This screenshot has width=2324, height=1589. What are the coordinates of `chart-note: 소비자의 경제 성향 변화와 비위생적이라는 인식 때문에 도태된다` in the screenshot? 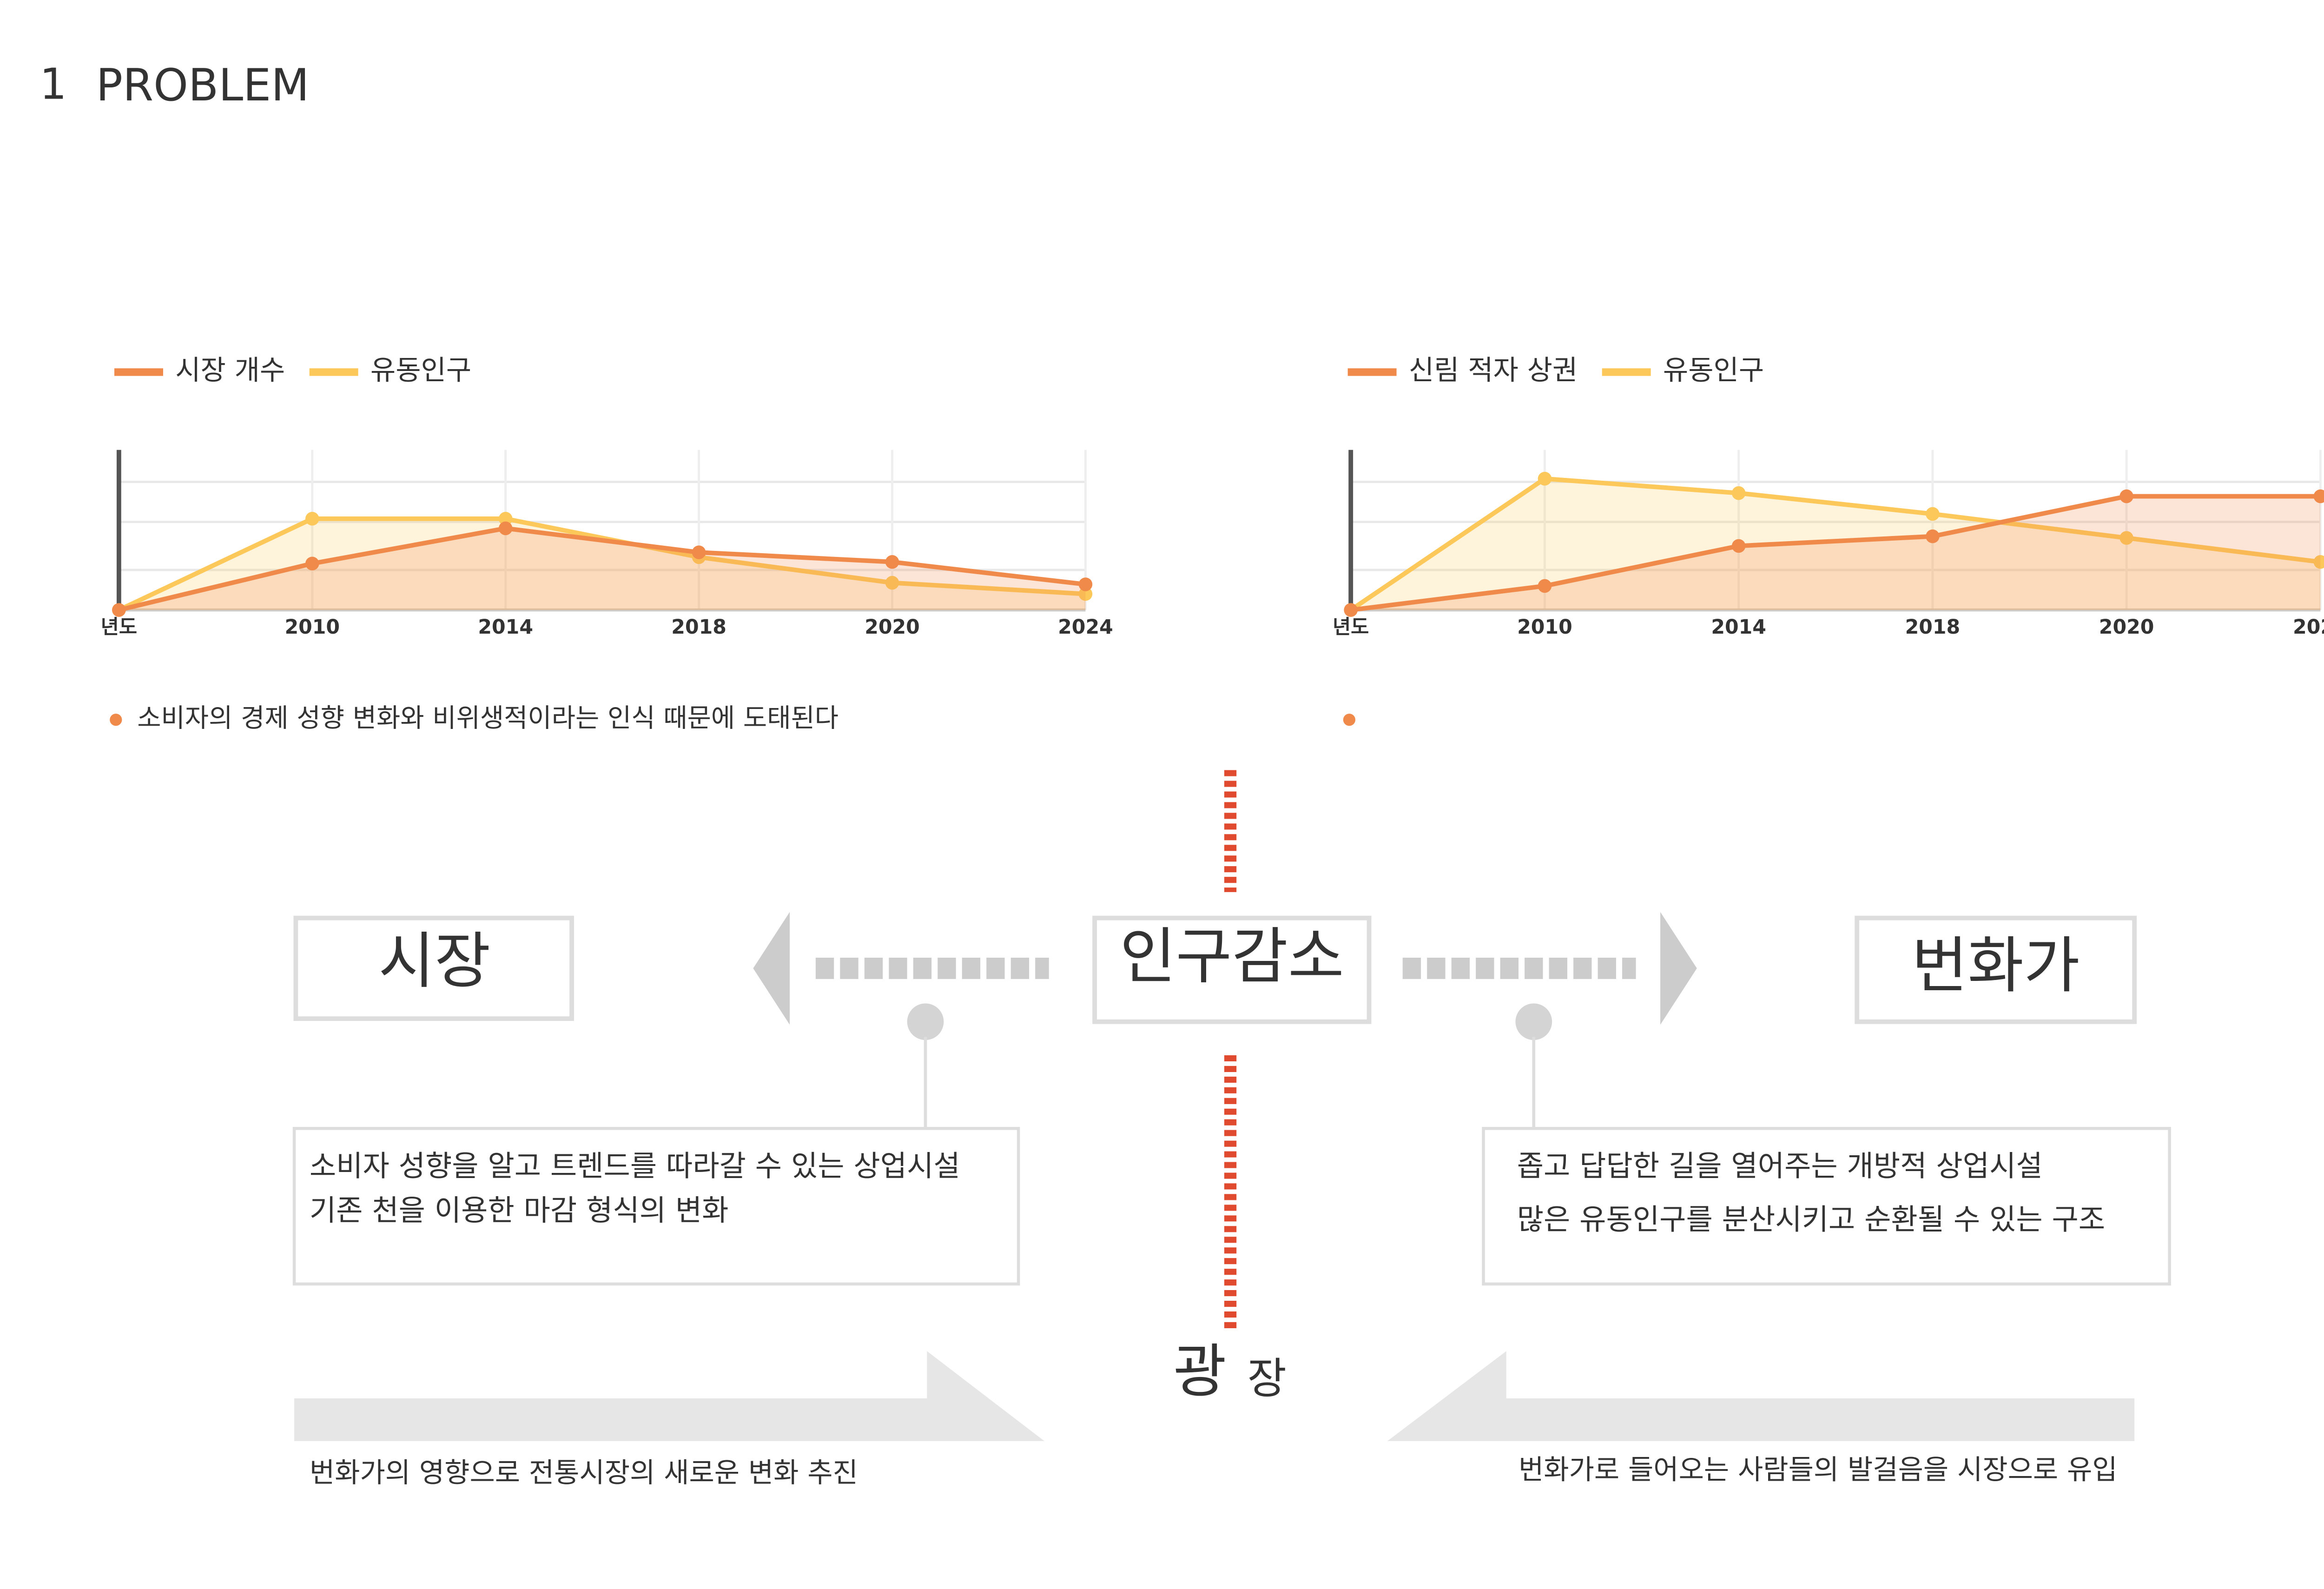 It's located at (487, 718).